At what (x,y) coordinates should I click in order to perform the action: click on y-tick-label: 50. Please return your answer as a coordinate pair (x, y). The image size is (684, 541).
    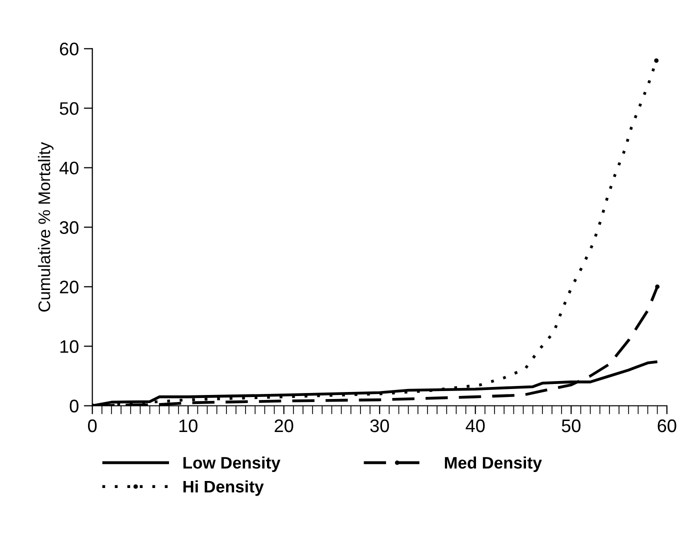
    Looking at the image, I should click on (69, 108).